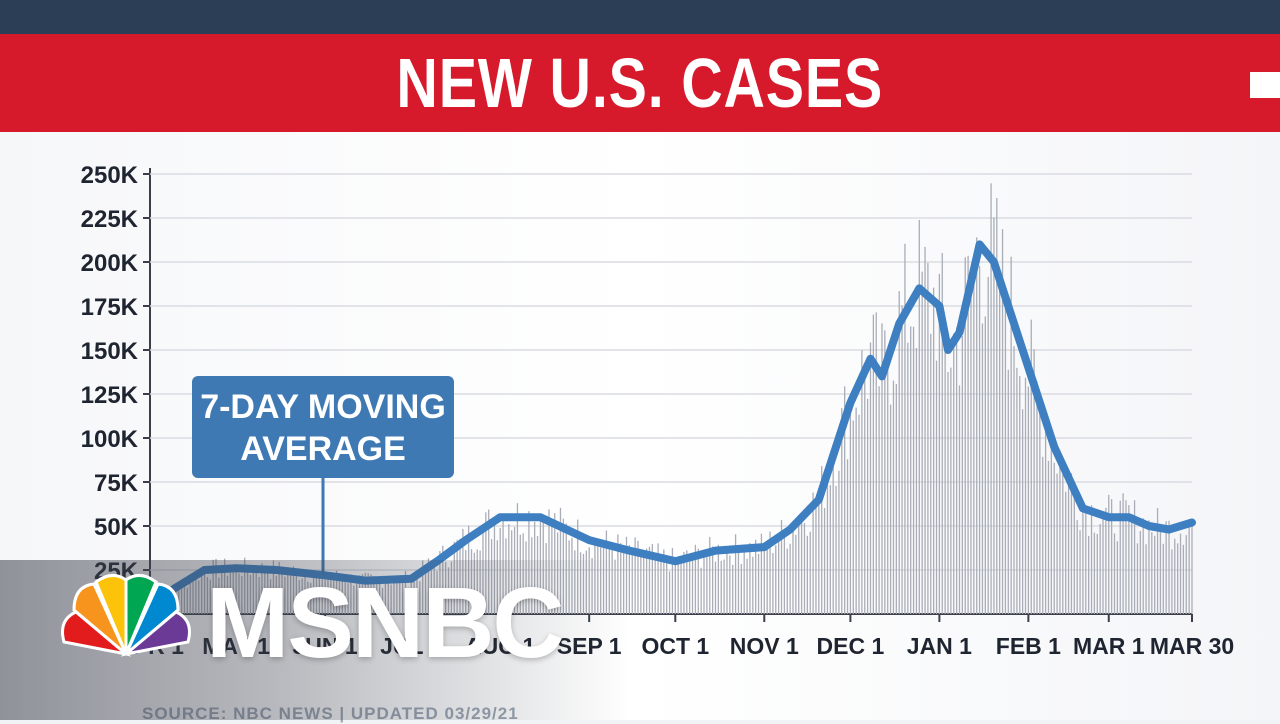 This screenshot has width=1280, height=724. I want to click on y-tick-label: 150K, so click(110, 351).